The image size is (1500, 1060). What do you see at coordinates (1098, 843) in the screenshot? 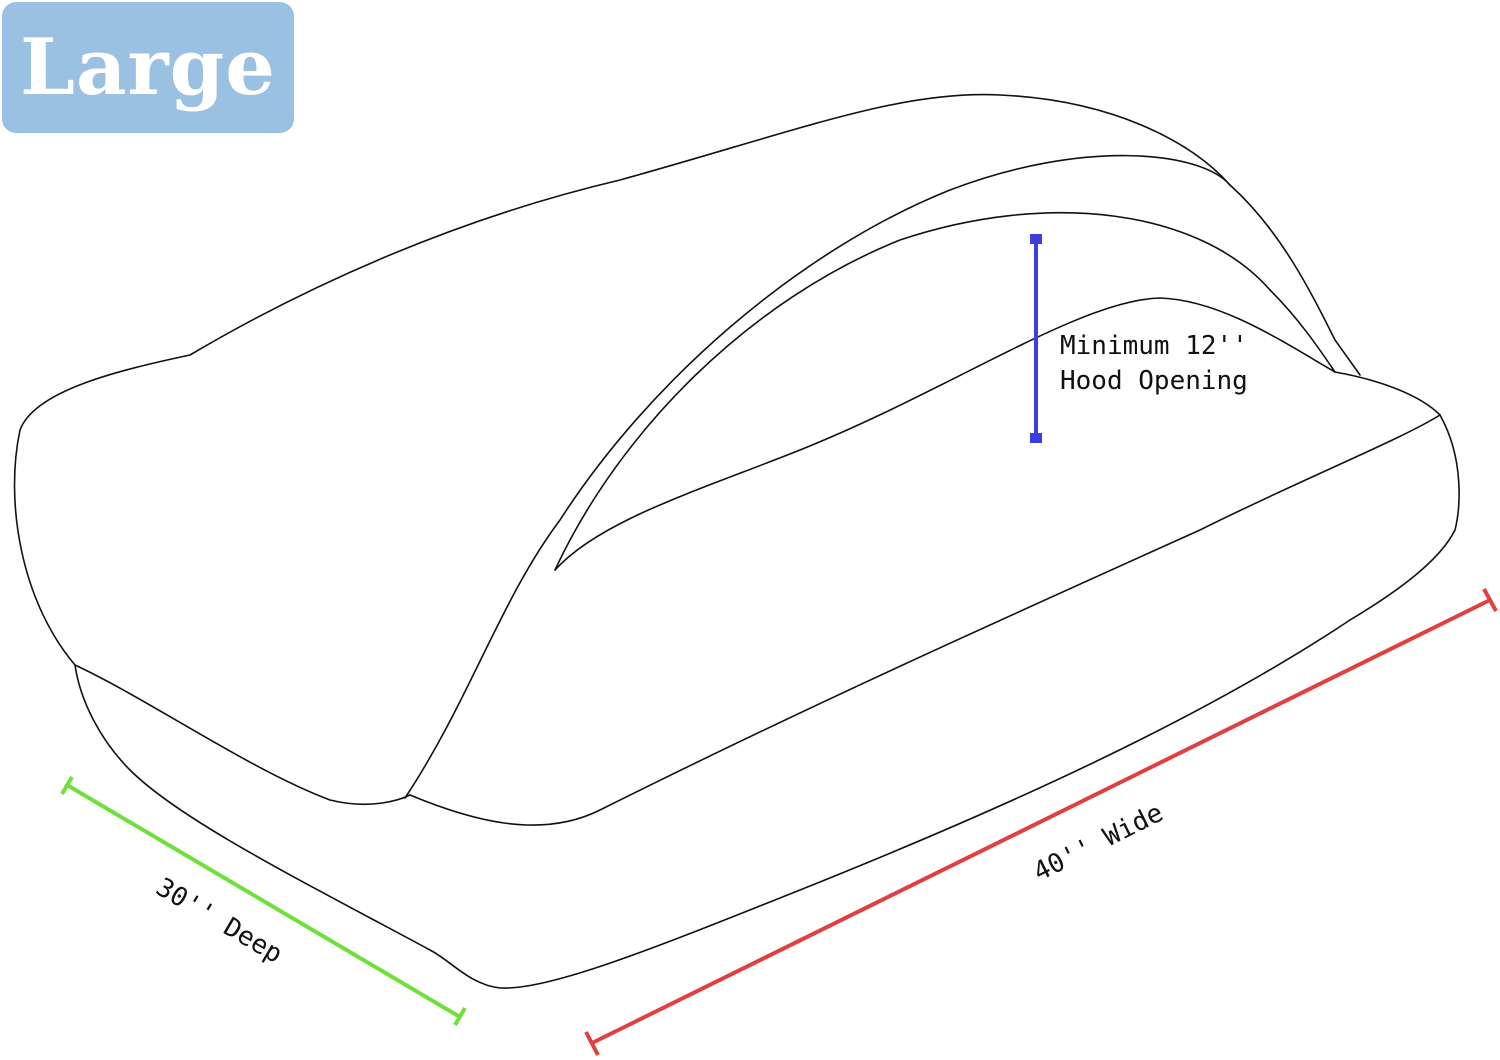
I see `width-label: 40'' Wide` at bounding box center [1098, 843].